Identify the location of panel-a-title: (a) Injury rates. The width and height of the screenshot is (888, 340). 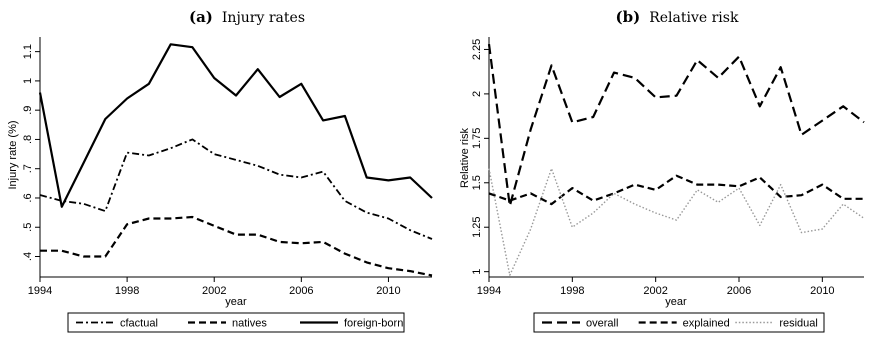
(247, 17).